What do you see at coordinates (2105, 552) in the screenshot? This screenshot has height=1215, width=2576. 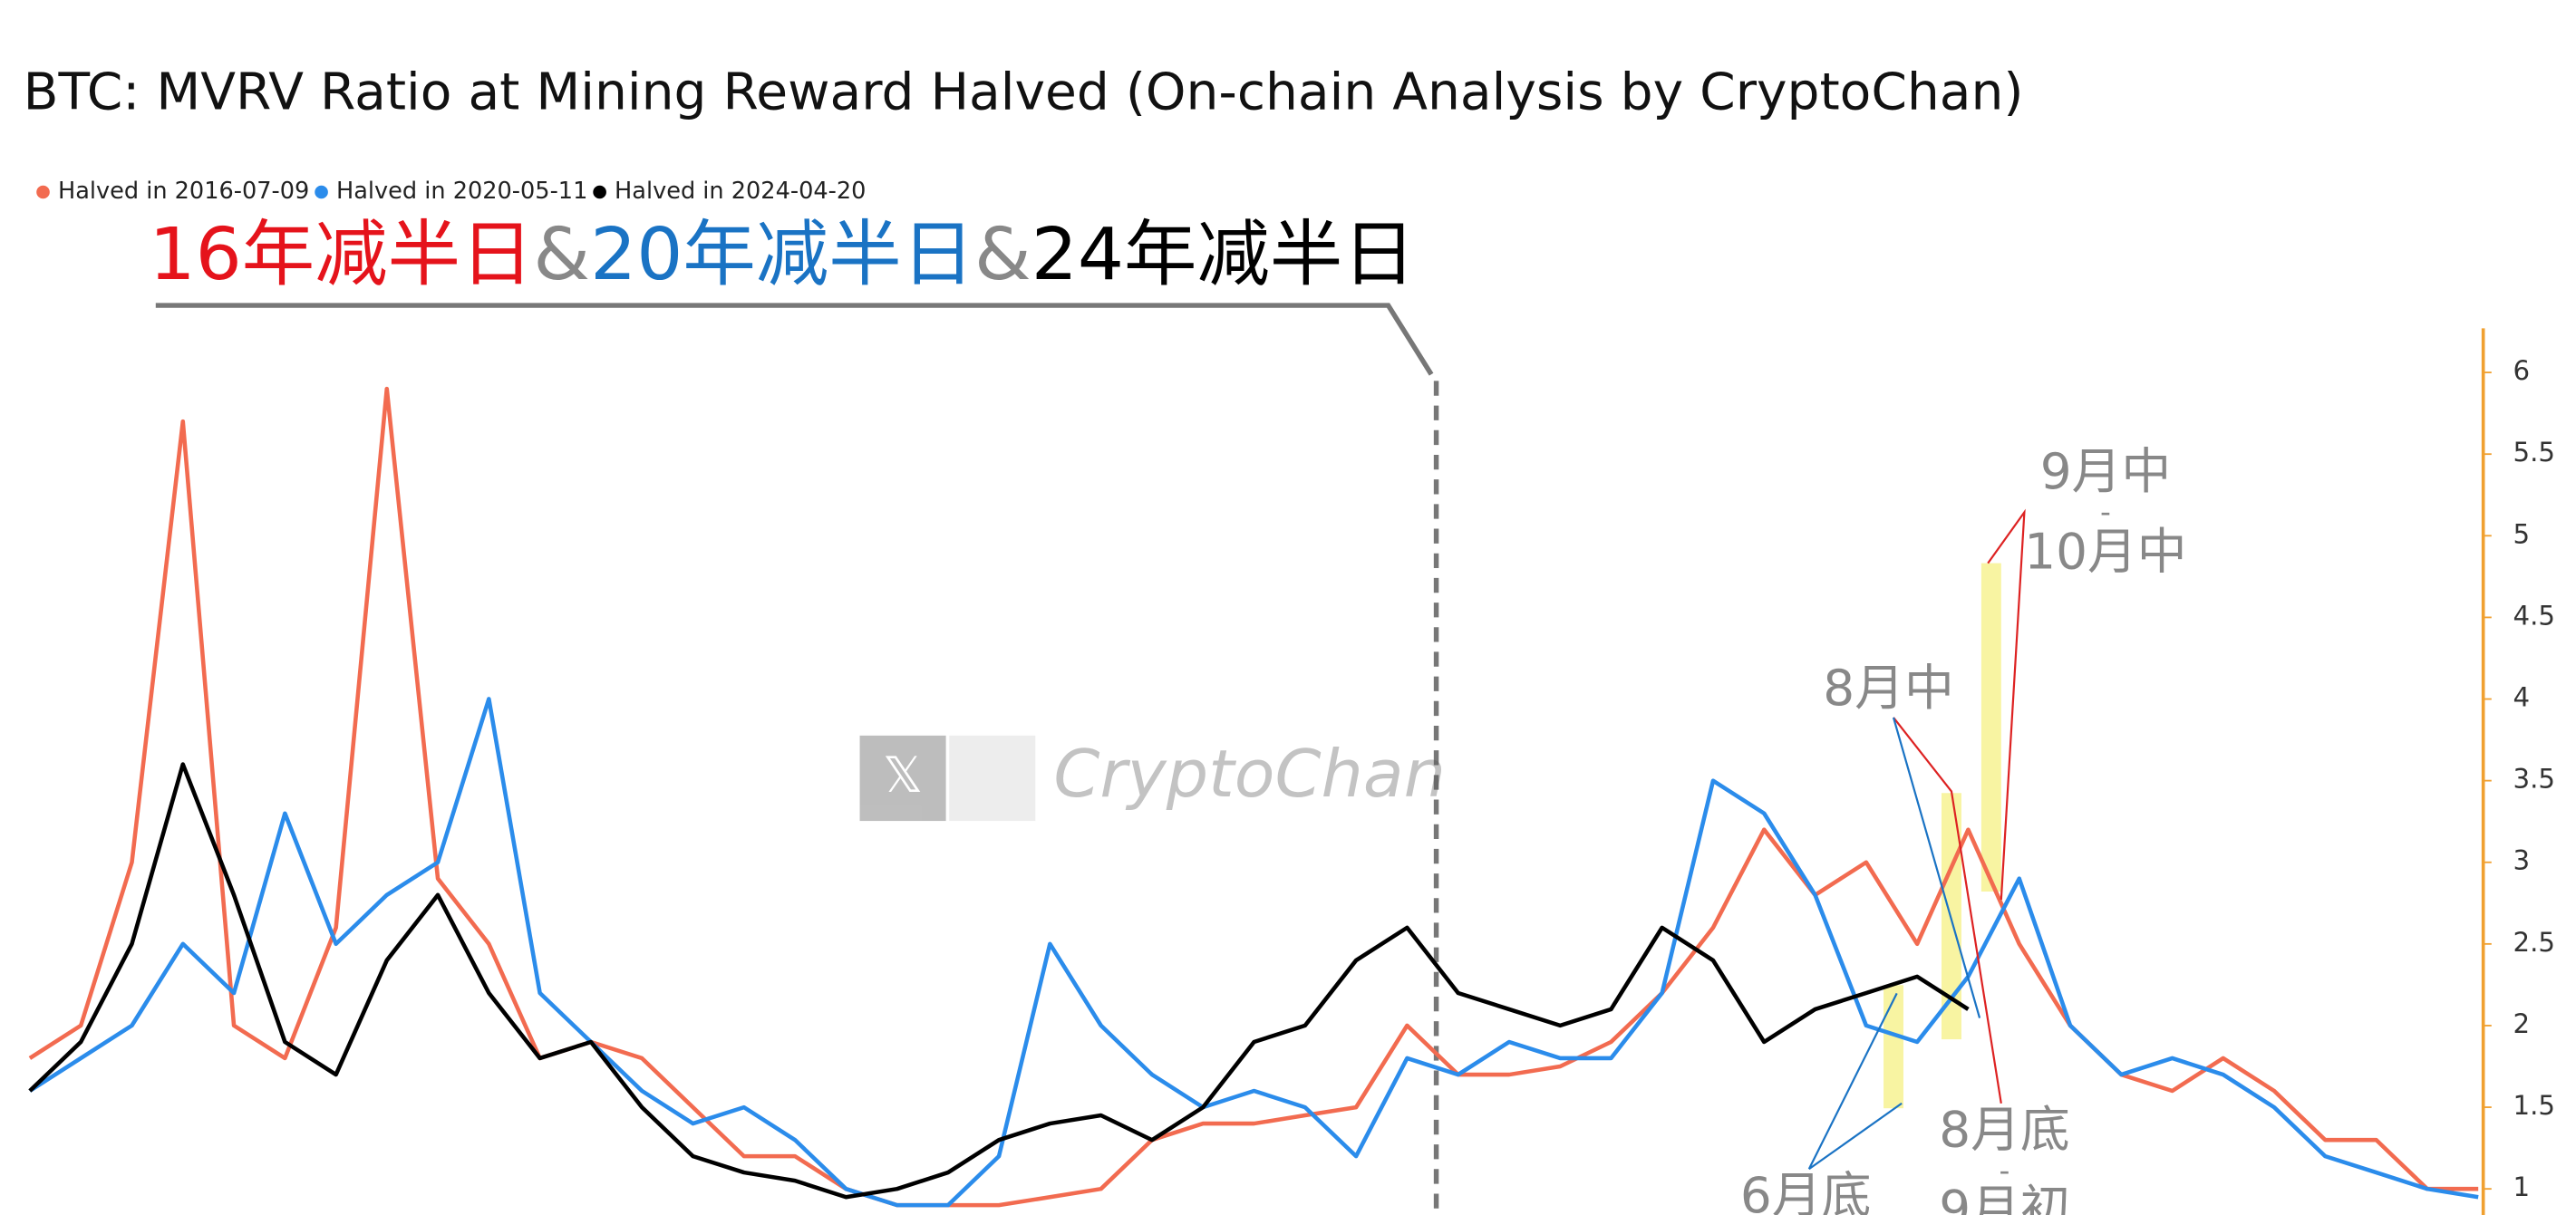 I see `annotation: 10月中` at bounding box center [2105, 552].